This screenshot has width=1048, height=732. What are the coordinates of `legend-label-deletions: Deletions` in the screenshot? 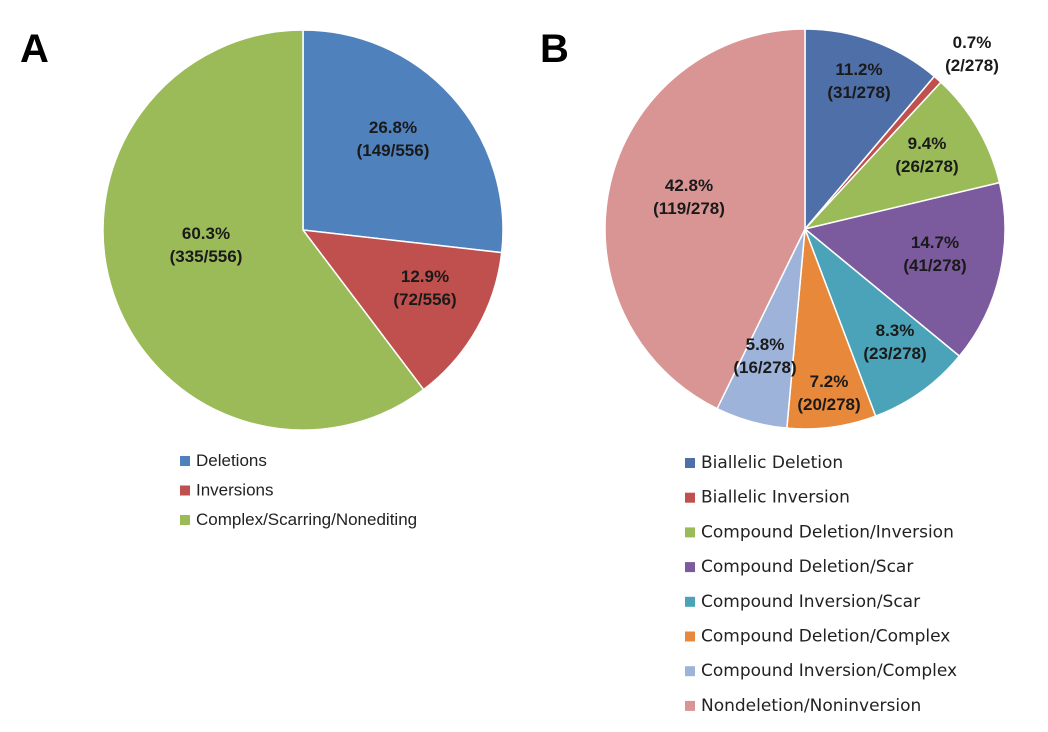 It's located at (231, 460).